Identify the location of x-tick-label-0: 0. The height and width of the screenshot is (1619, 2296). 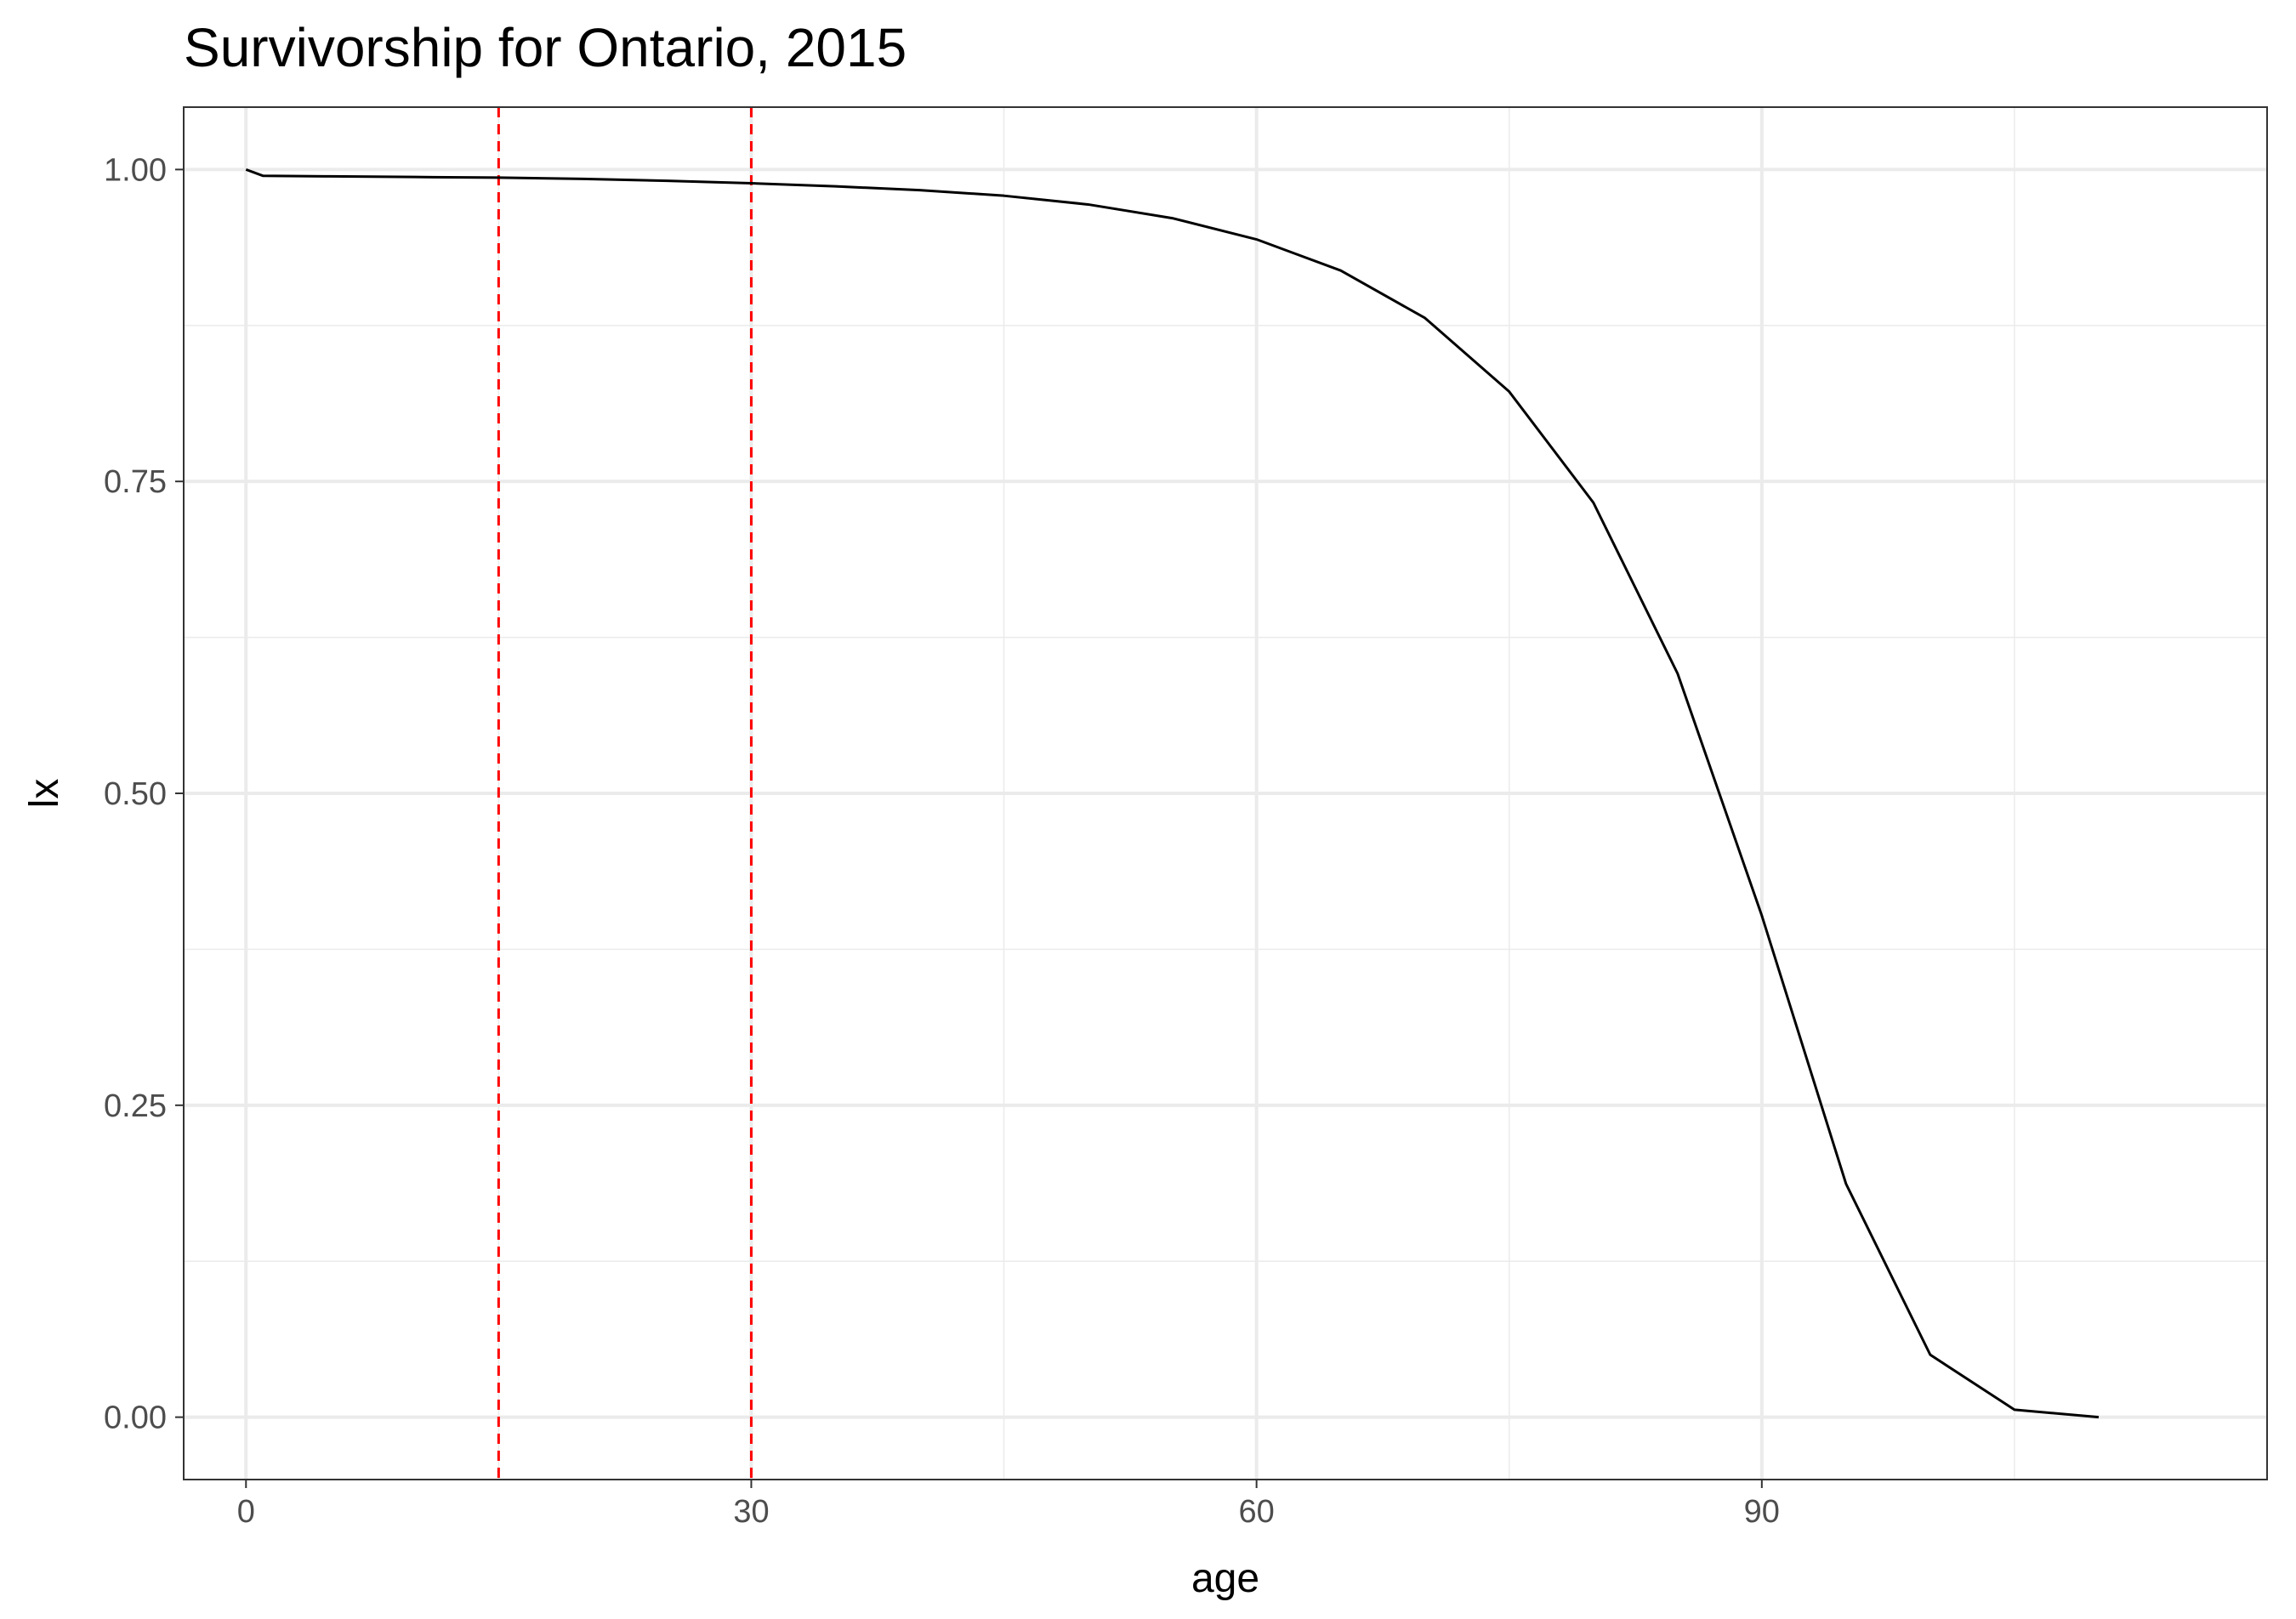
(246, 1512).